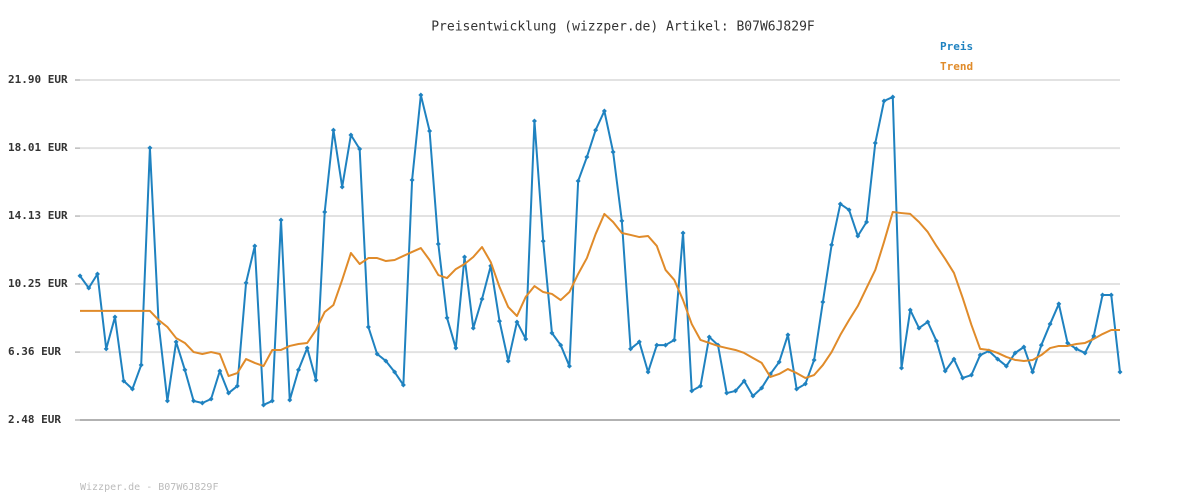  I want to click on y-tick-label: 18.01 EUR, so click(38, 147).